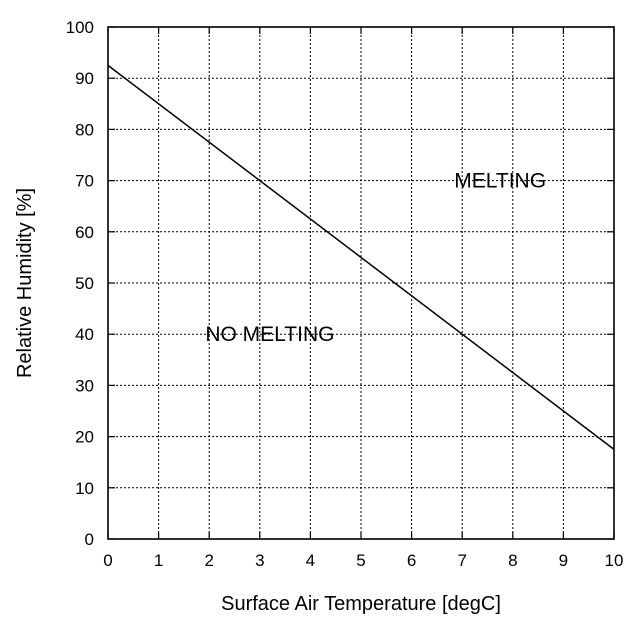 This screenshot has width=634, height=617. I want to click on y-tick-label: 50, so click(84, 283).